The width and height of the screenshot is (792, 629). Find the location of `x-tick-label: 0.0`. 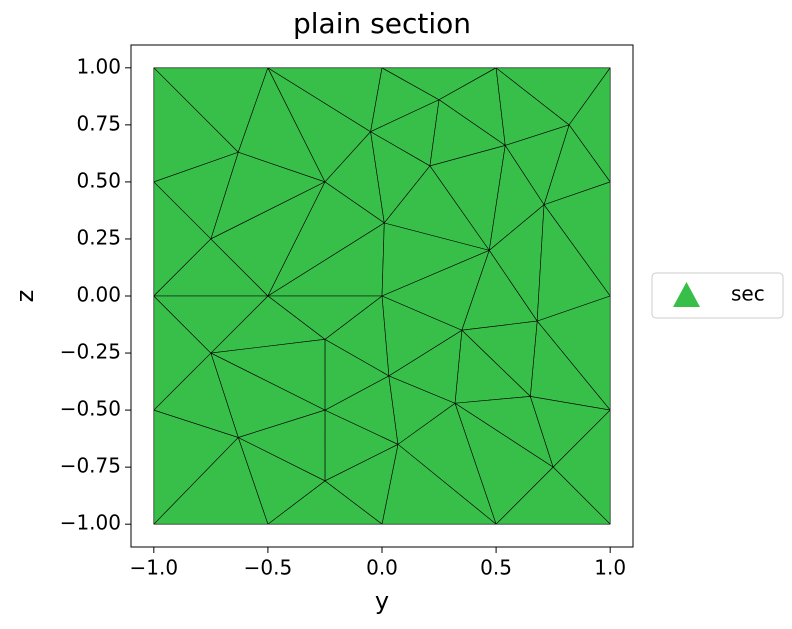

x-tick-label: 0.0 is located at coordinates (382, 568).